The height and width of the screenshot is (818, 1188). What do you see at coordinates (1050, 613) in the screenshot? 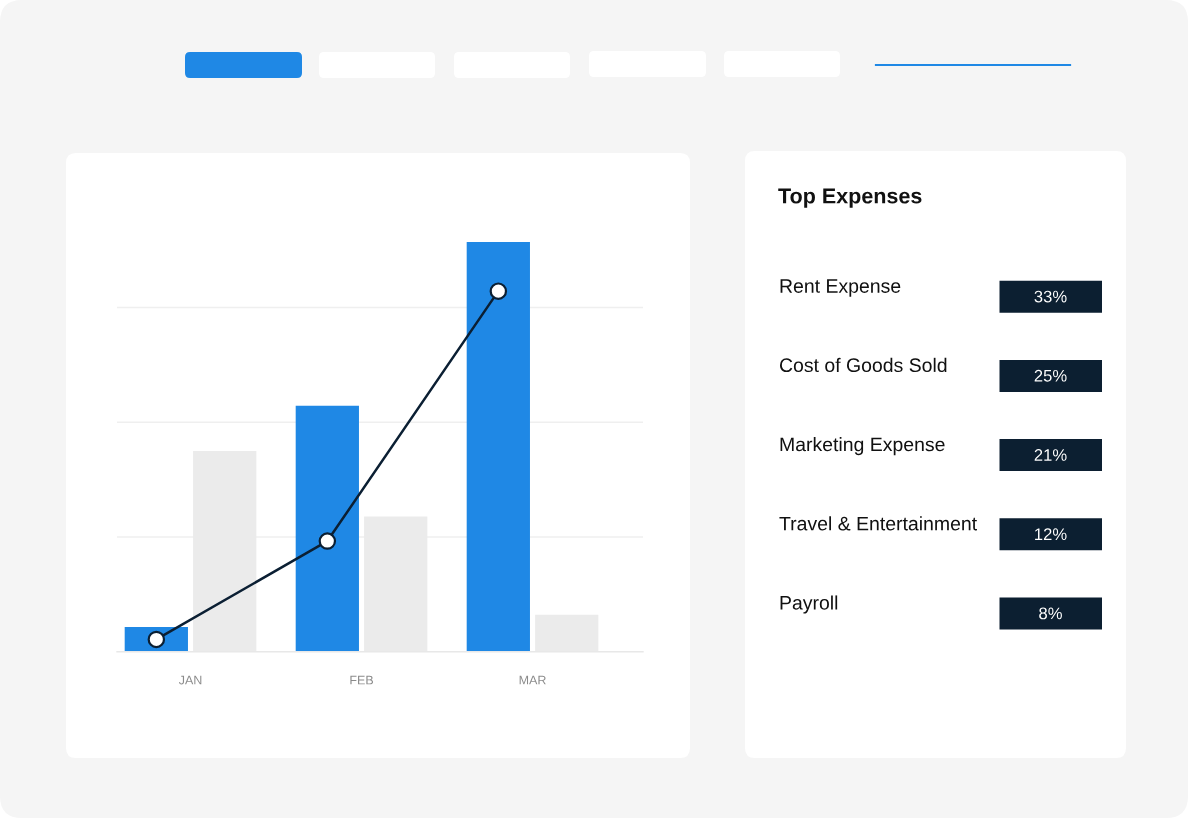
I see `text: 8%` at bounding box center [1050, 613].